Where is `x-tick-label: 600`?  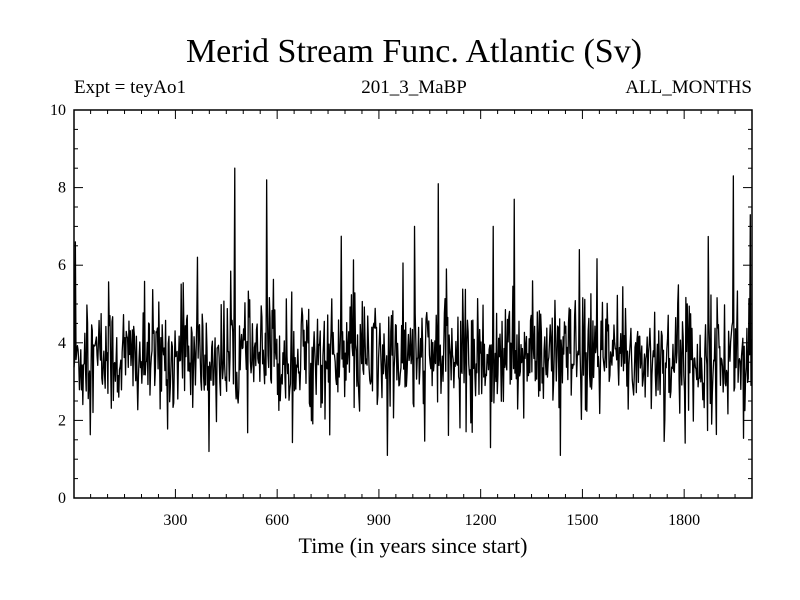
x-tick-label: 600 is located at coordinates (277, 520).